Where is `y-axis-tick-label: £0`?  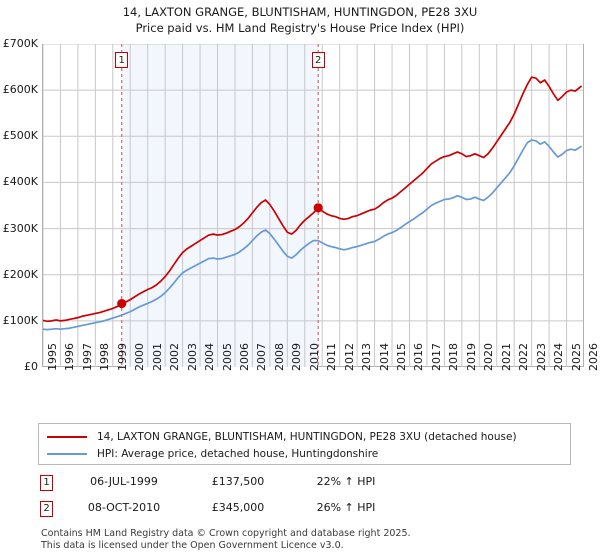 y-axis-tick-label: £0 is located at coordinates (31, 366).